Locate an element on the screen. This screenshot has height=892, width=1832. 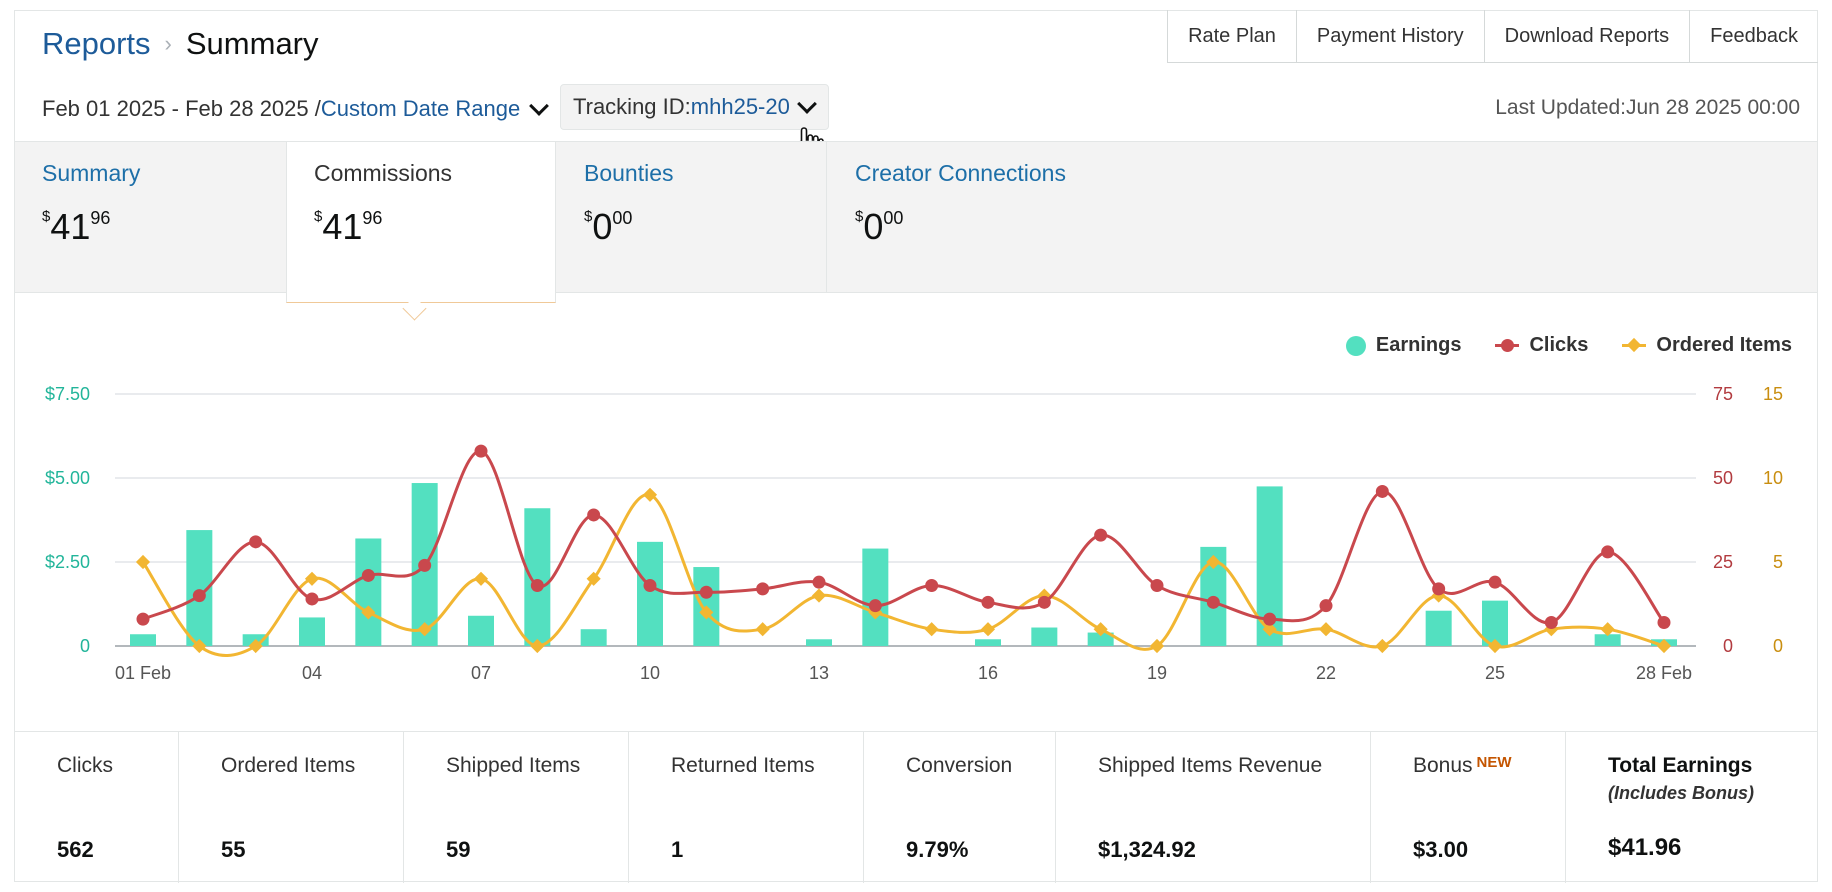
total-earnings-sublabel: (Includes Bonus) is located at coordinates (1681, 793).